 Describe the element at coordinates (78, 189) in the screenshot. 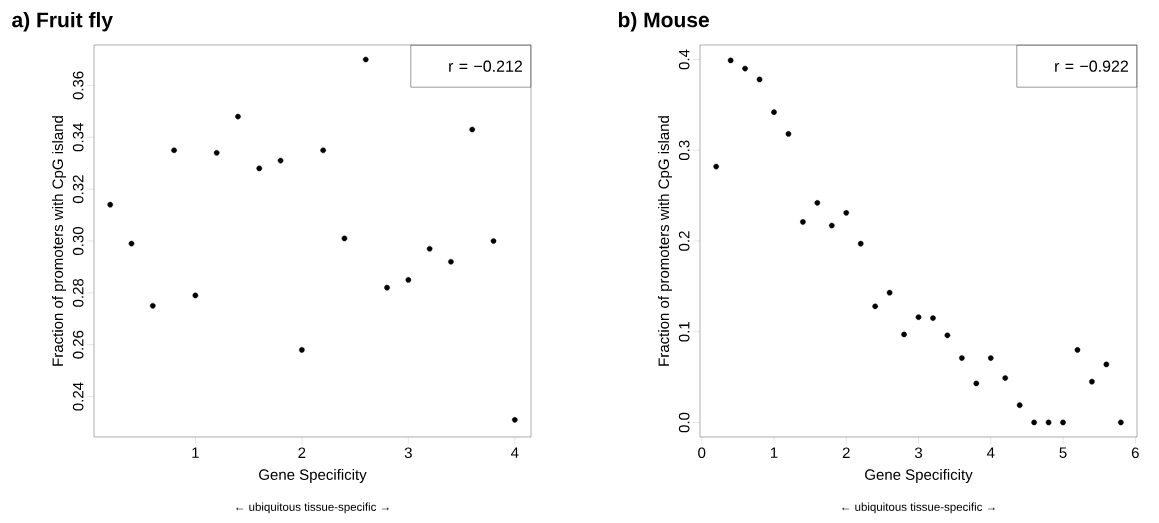

I see `y-tick-label: 0.32` at that location.